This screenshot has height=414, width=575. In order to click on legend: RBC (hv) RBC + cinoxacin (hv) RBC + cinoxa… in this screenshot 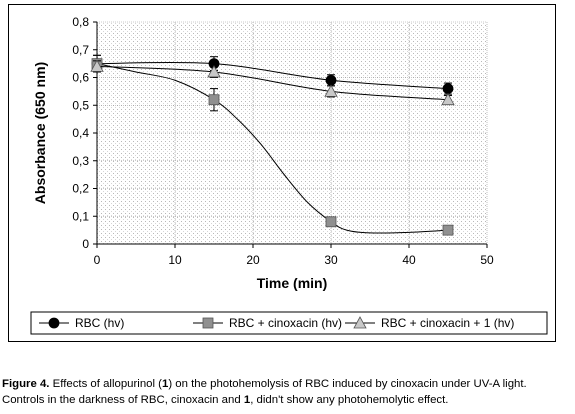, I will do `click(289, 323)`.